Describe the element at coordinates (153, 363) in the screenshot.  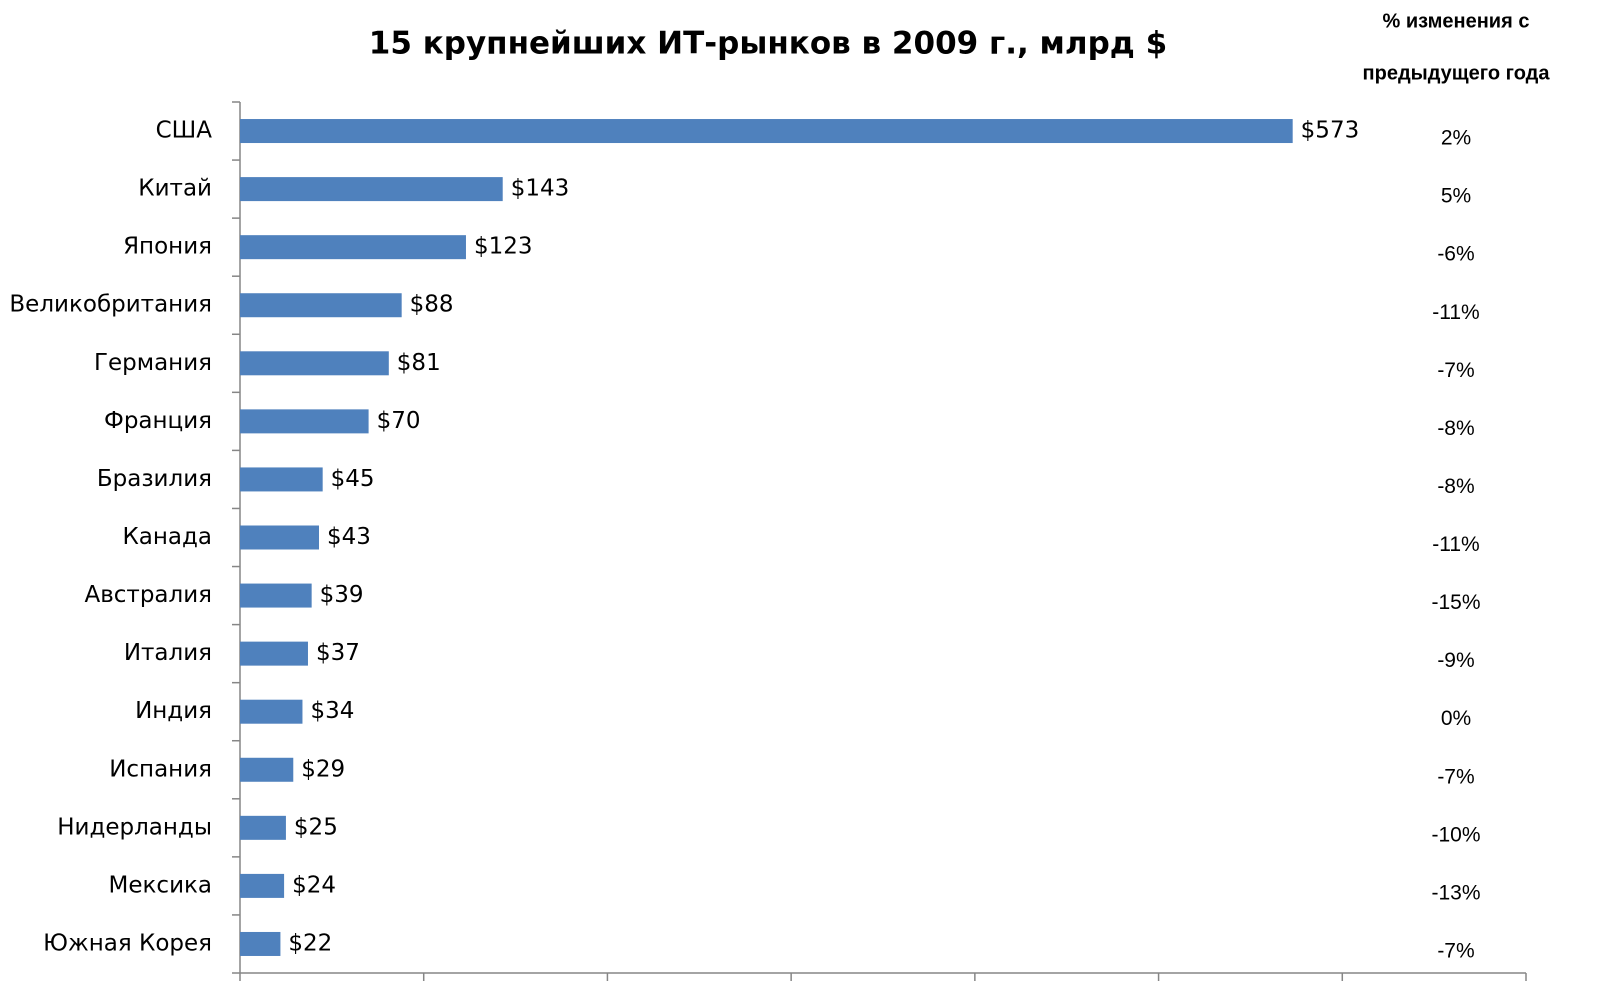
I see `y-tick-label: Германия` at that location.